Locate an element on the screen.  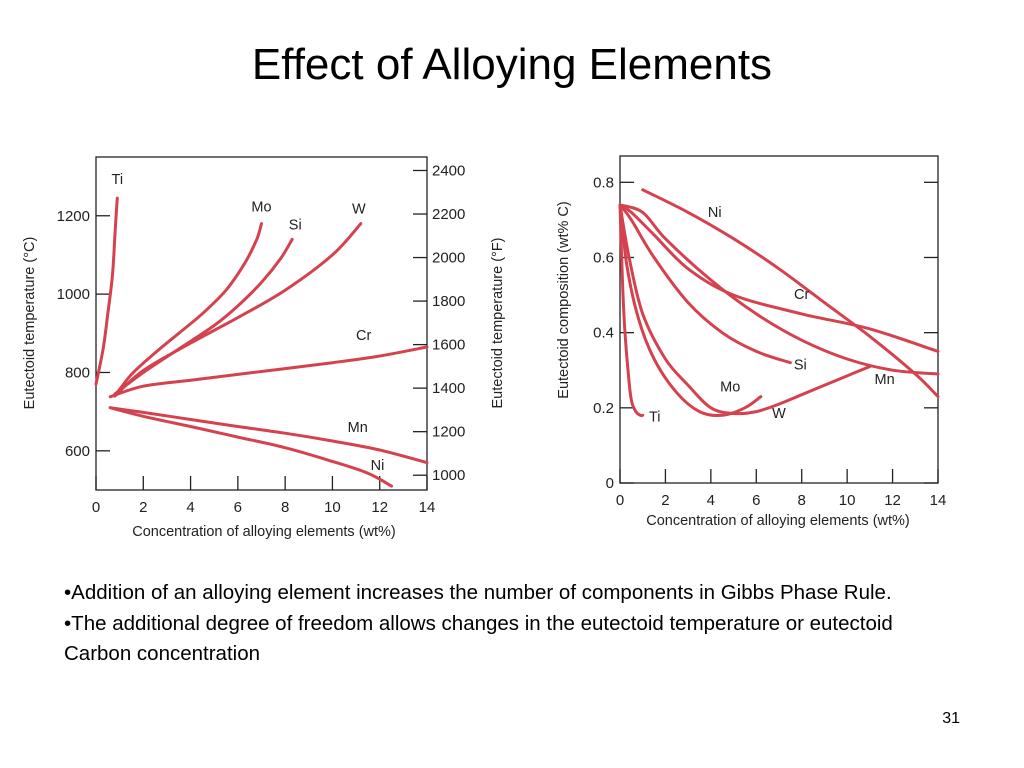
y-tick-label: 0.8 is located at coordinates (603, 182).